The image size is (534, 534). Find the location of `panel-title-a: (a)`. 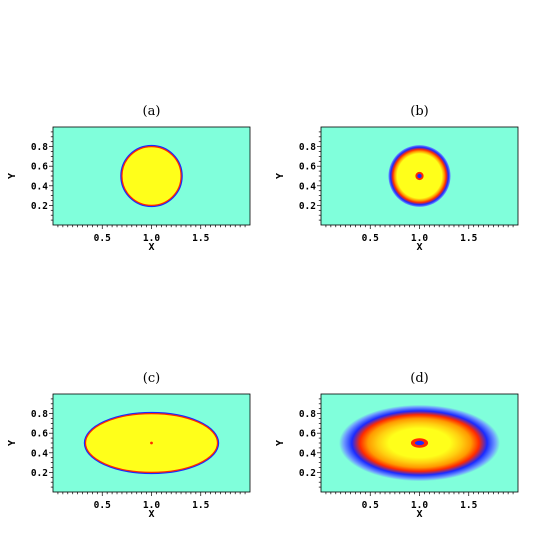

panel-title-a: (a) is located at coordinates (152, 111).